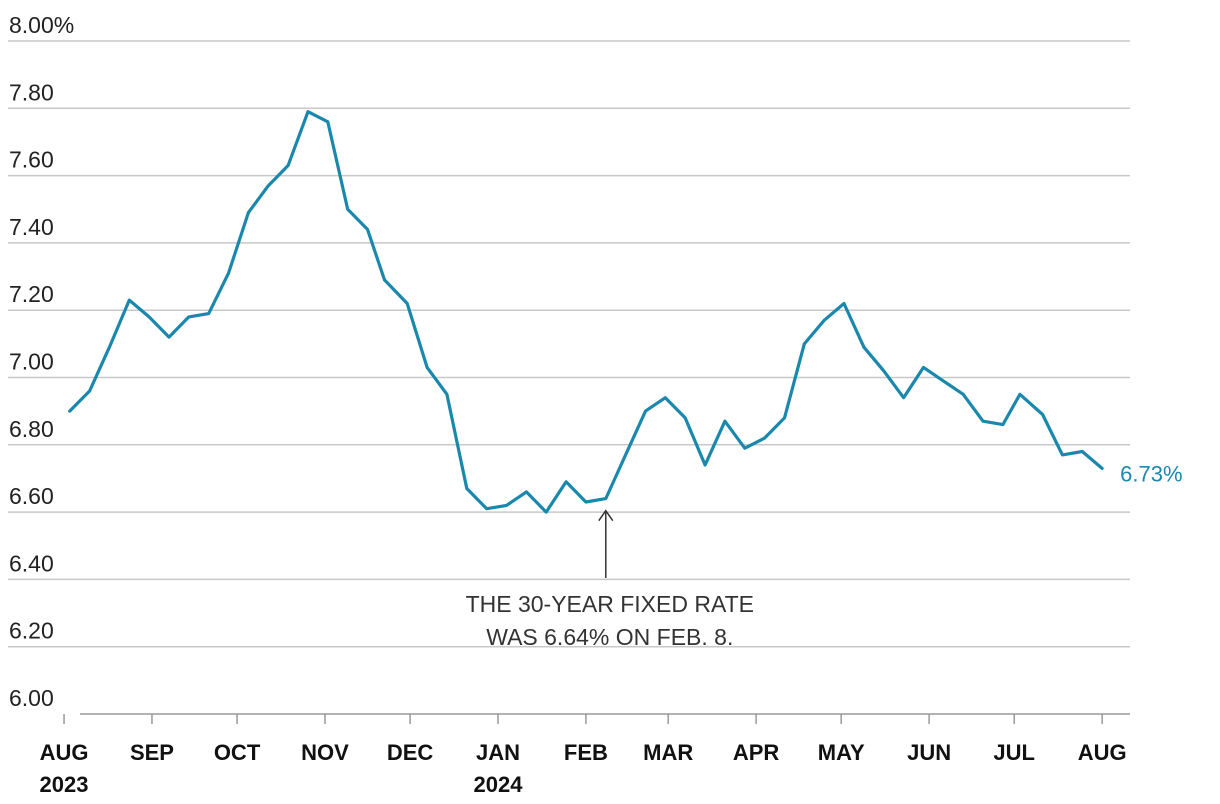 Image resolution: width=1220 pixels, height=804 pixels. Describe the element at coordinates (31, 294) in the screenshot. I see `y-tick-label: 7.20` at that location.